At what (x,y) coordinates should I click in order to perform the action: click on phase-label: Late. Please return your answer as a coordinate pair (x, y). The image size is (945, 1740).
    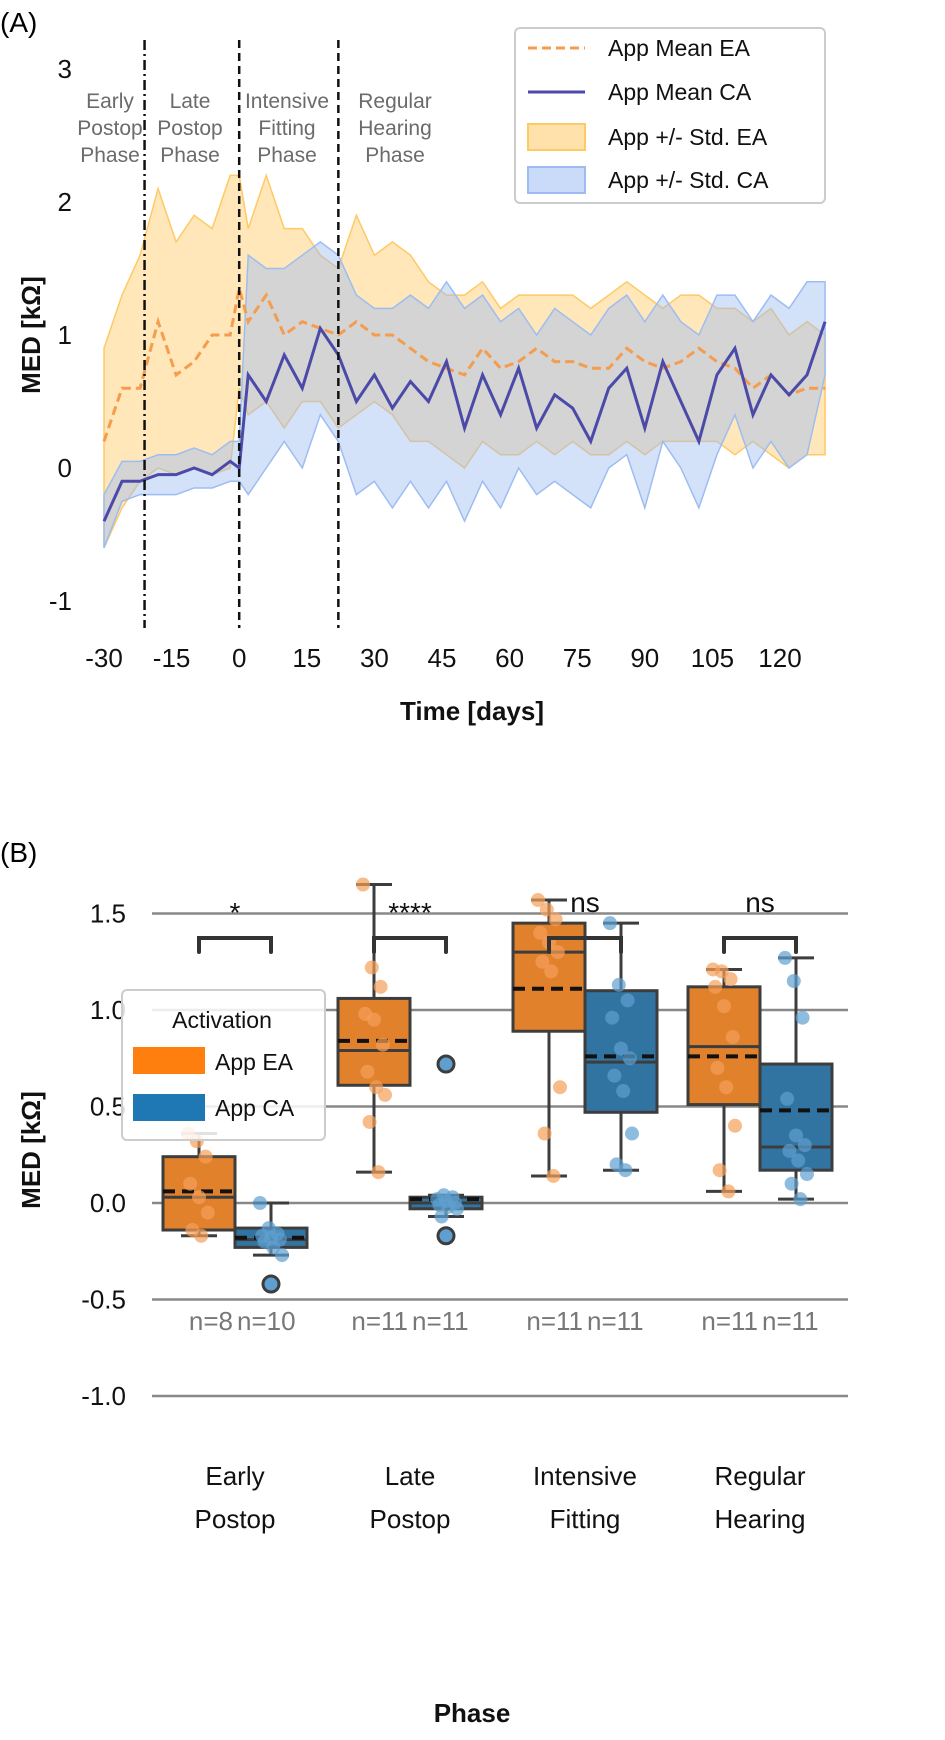
    Looking at the image, I should click on (190, 101).